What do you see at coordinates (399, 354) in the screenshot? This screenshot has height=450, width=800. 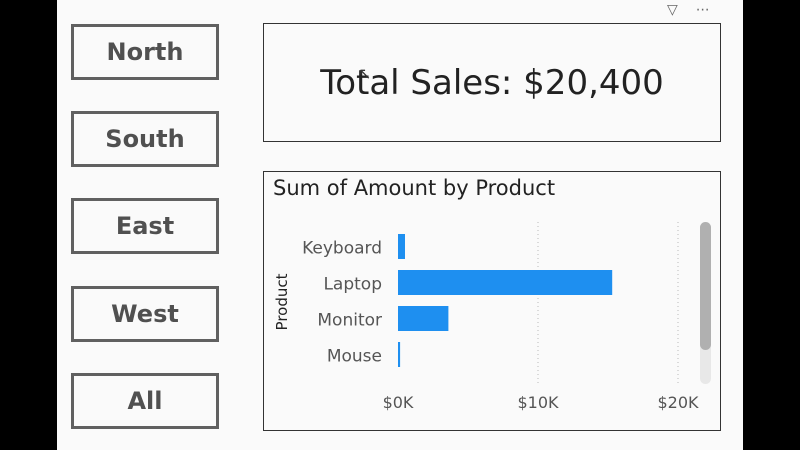 I see `bar-mouse` at bounding box center [399, 354].